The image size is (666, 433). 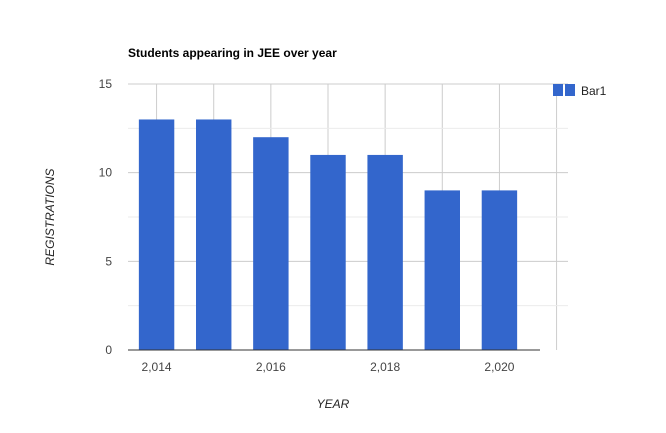 What do you see at coordinates (570, 90) in the screenshot?
I see `legend-swatch-right` at bounding box center [570, 90].